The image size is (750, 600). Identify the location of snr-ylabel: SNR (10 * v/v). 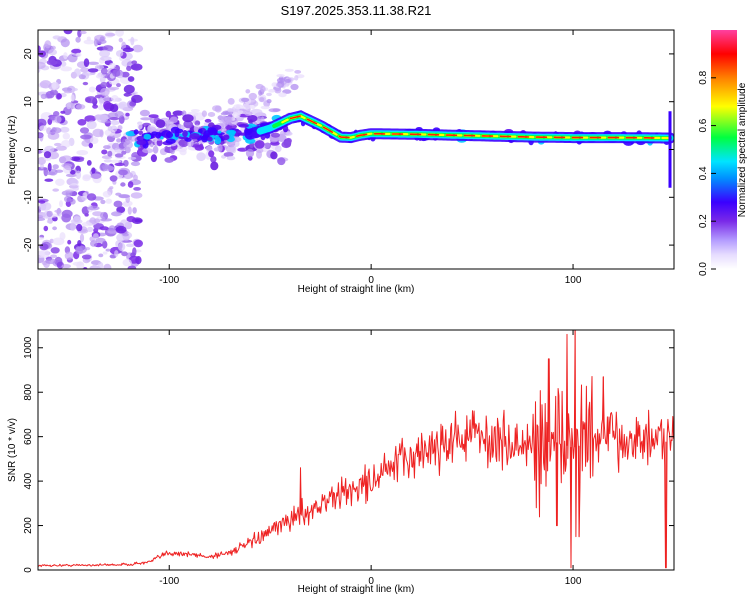
(12, 450).